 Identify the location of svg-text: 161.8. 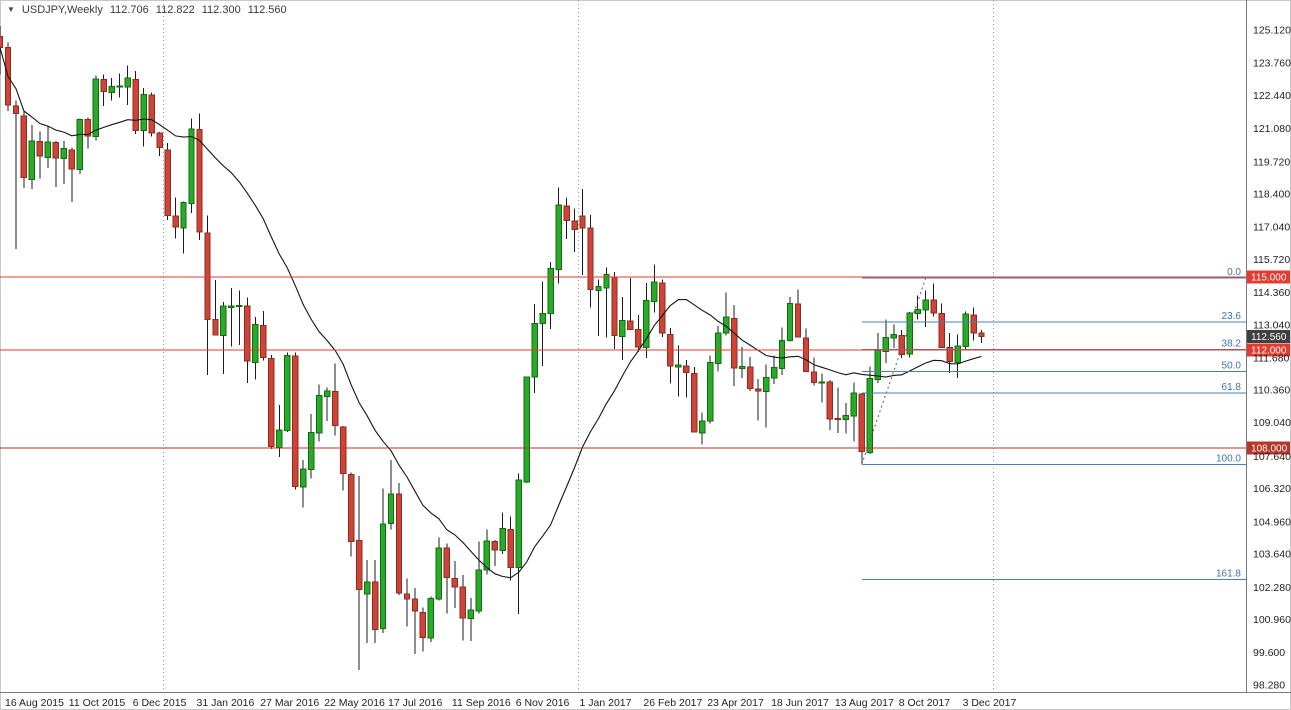
(1228, 573).